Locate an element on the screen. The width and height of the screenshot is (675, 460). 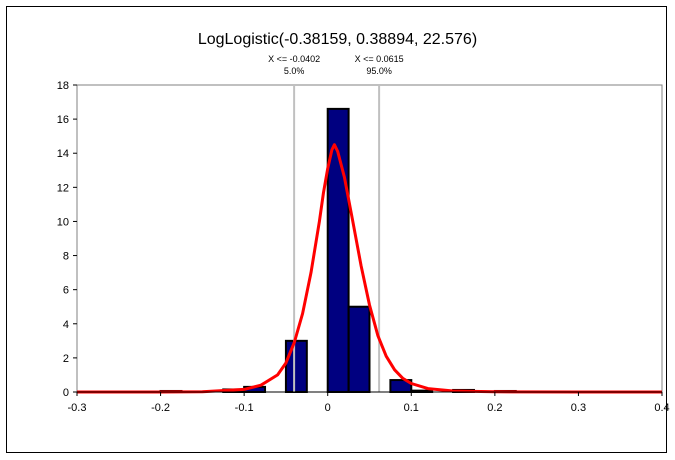
percentile-marker-percent: 95.0% is located at coordinates (379, 71).